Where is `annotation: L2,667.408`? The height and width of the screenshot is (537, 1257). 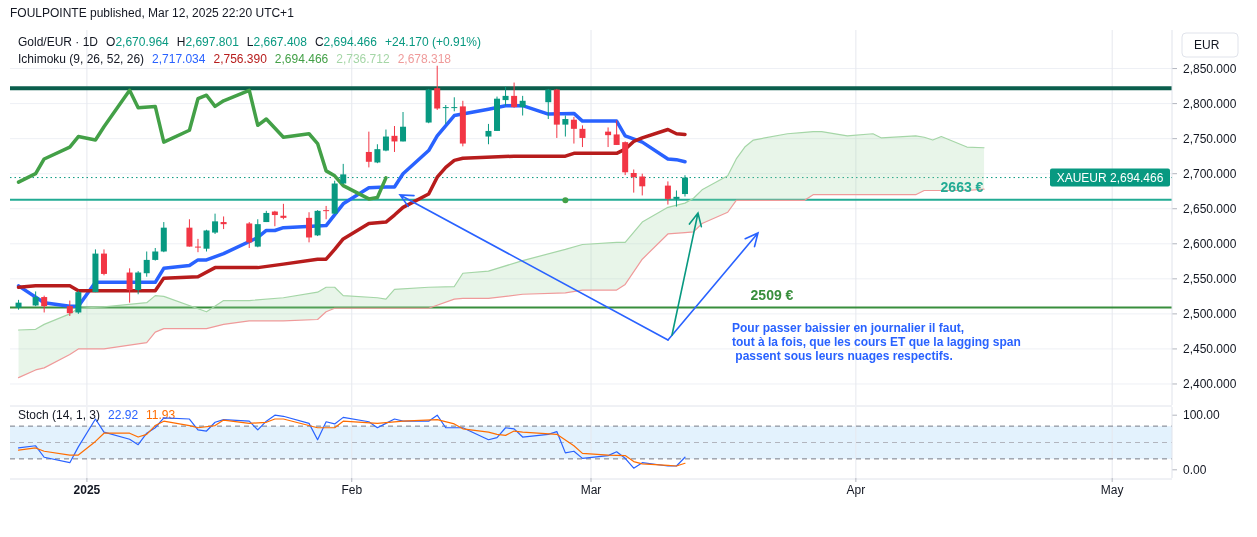 annotation: L2,667.408 is located at coordinates (277, 42).